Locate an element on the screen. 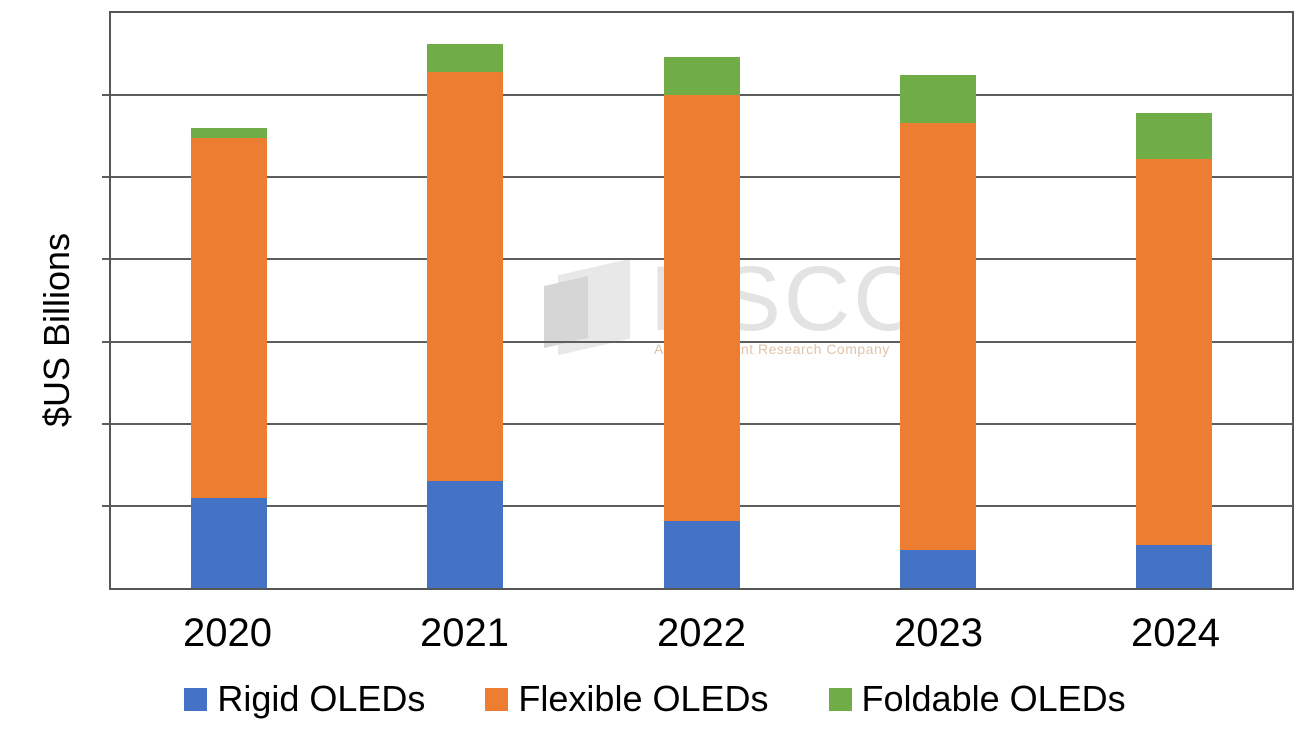 This screenshot has width=1310, height=734. legend: Rigid OLEDs Flexible OLEDs Foldable OLEDs is located at coordinates (655, 699).